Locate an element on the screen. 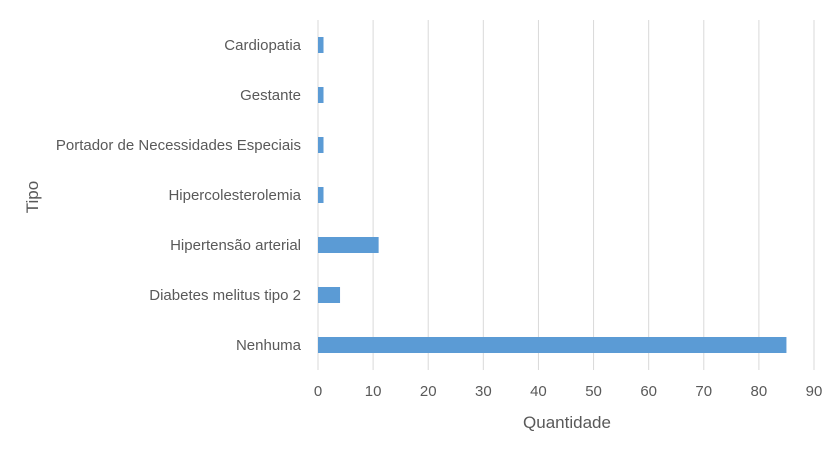  x-tick-label: 0 is located at coordinates (318, 391).